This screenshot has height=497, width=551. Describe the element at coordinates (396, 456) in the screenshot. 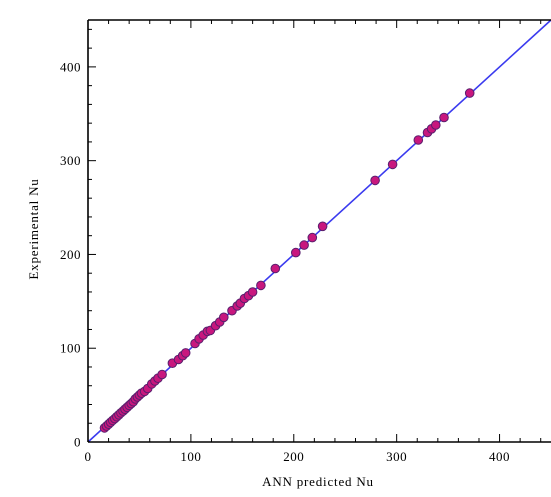

I see `x-tick-label-300: 300` at that location.